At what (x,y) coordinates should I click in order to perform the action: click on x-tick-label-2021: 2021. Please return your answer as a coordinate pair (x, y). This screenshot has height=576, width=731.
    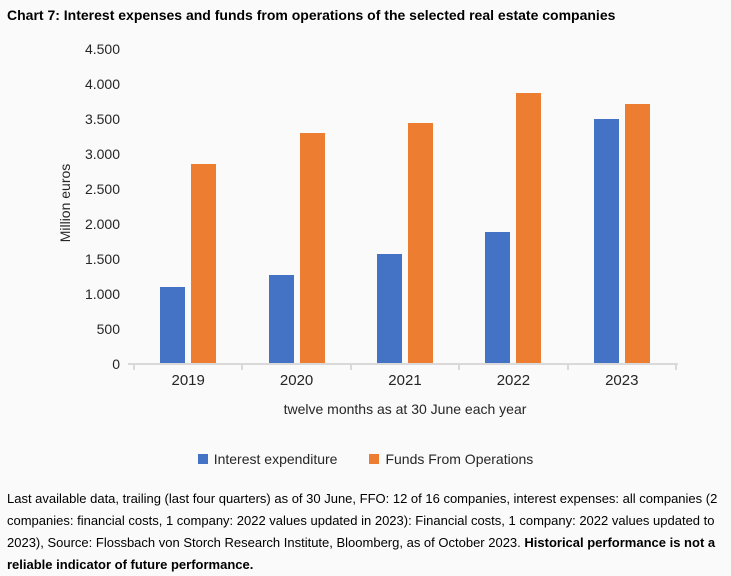
    Looking at the image, I should click on (405, 380).